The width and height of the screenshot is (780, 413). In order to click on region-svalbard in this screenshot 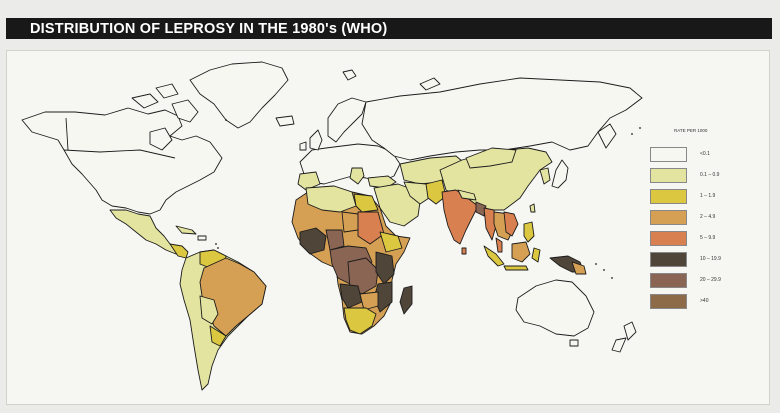, I will do `click(349, 75)`.